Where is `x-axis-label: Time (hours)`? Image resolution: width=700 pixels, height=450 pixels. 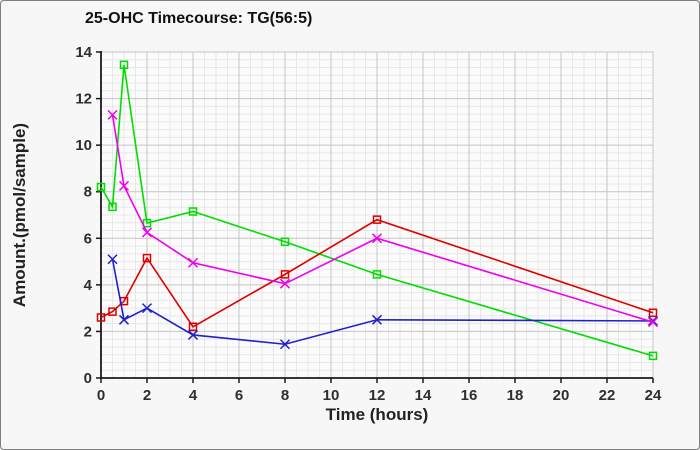
x-axis-label: Time (hours) is located at coordinates (377, 414).